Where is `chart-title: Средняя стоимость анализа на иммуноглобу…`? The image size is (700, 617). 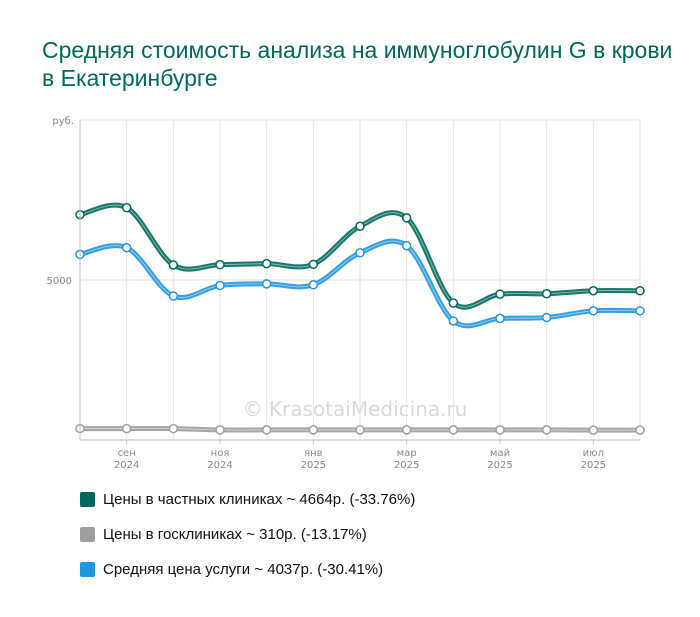 chart-title: Средняя стоимость анализа на иммуноглобу… is located at coordinates (357, 64).